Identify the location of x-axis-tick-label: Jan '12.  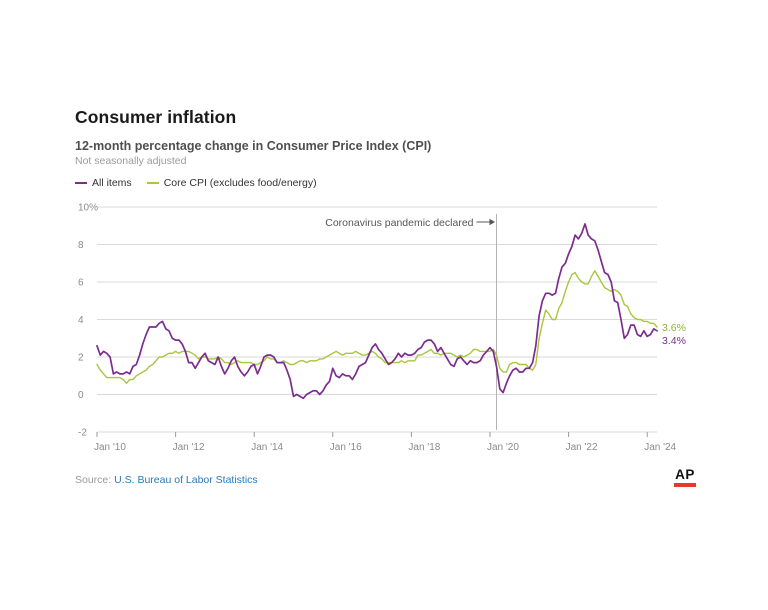
(189, 447).